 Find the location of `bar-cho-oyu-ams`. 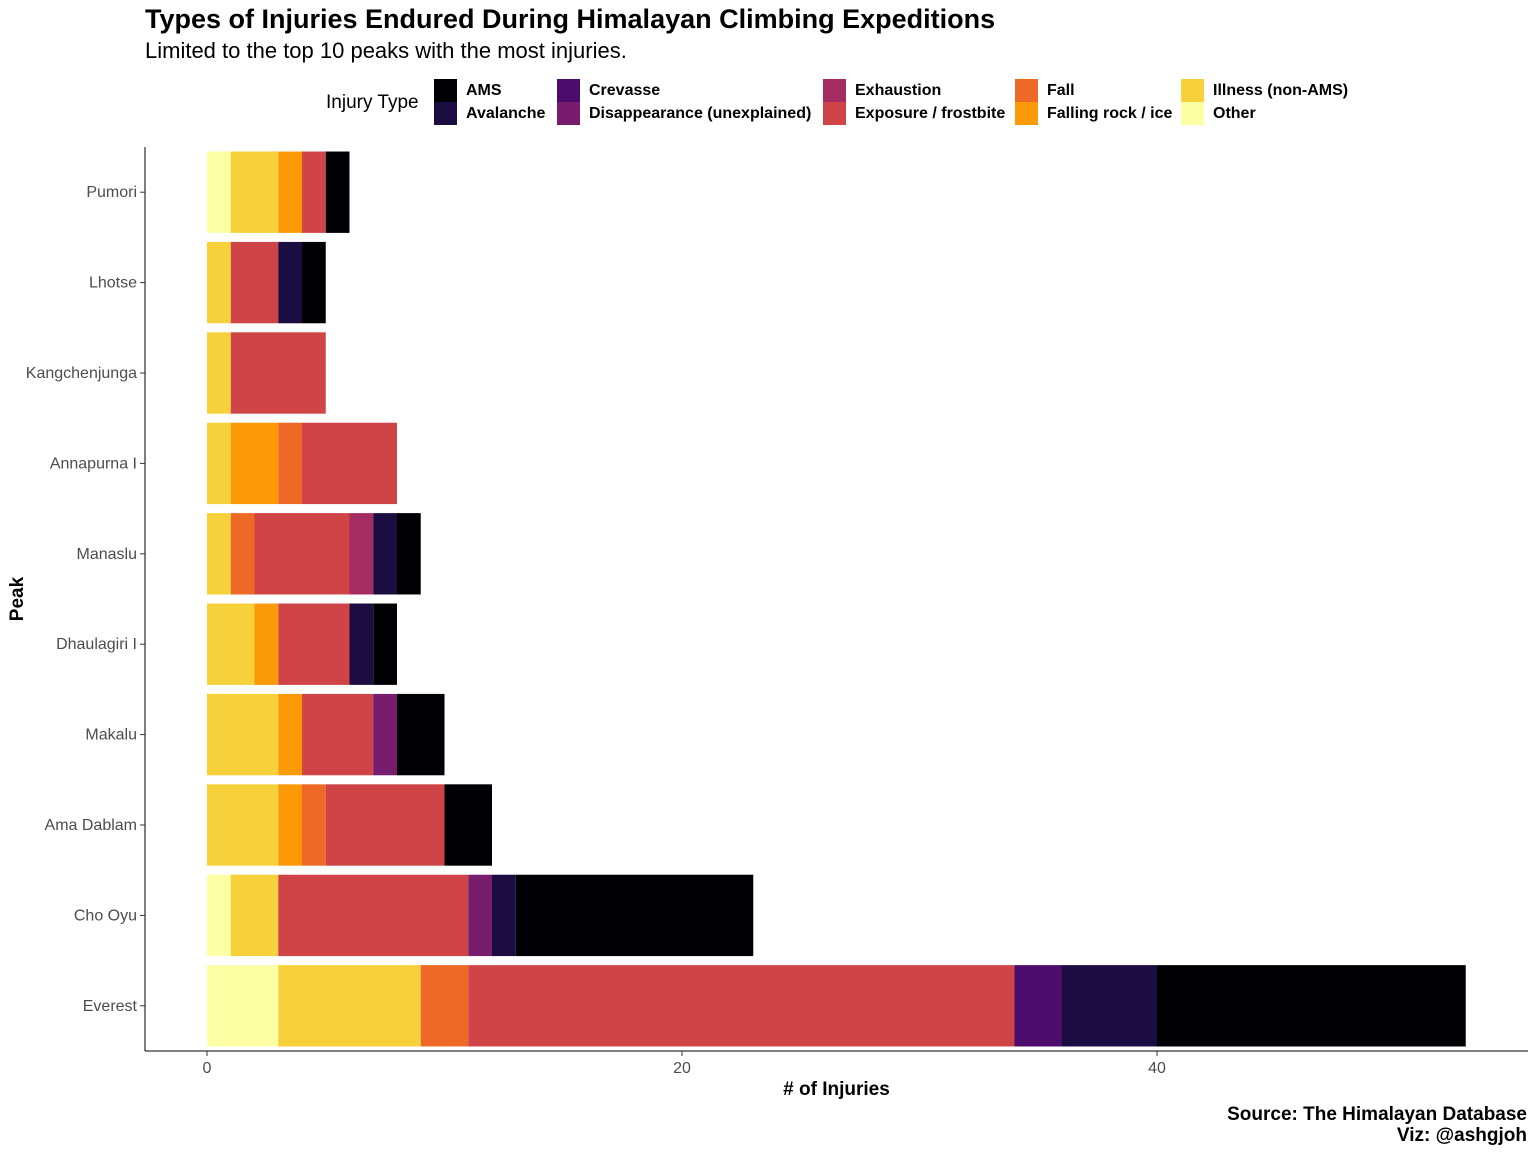

bar-cho-oyu-ams is located at coordinates (634, 915).